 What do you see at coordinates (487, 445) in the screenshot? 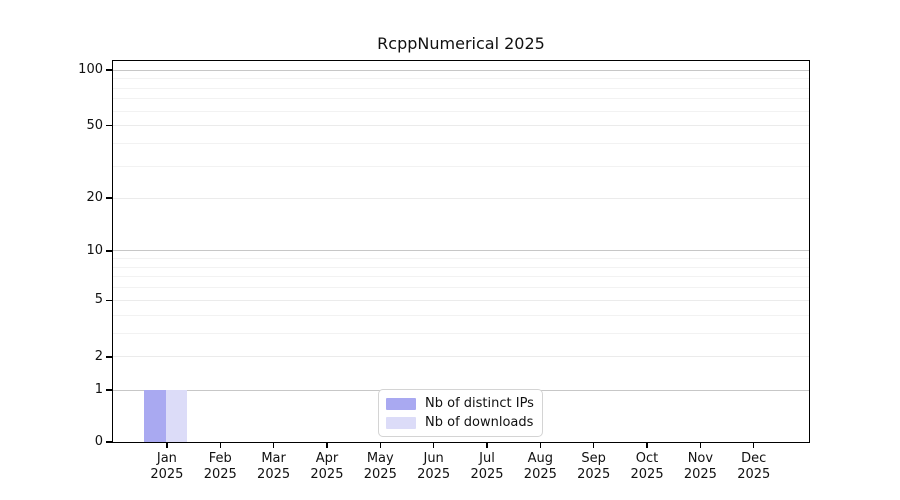
I see `x-tick-jul` at bounding box center [487, 445].